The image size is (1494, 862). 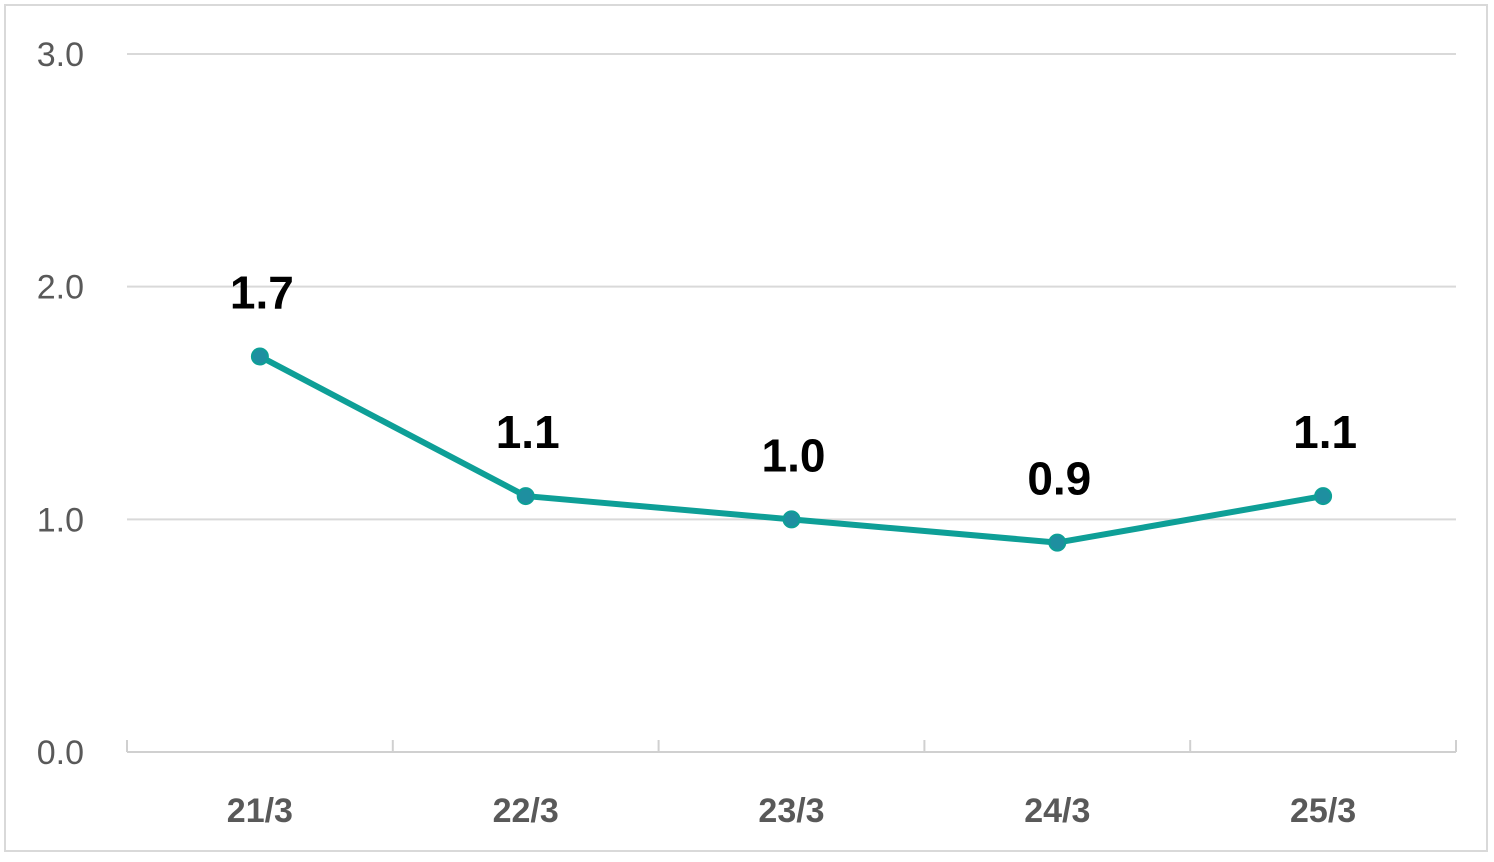 What do you see at coordinates (60, 404) in the screenshot?
I see `y-axis-ticks: 0.0 1.0 2.0 3.0` at bounding box center [60, 404].